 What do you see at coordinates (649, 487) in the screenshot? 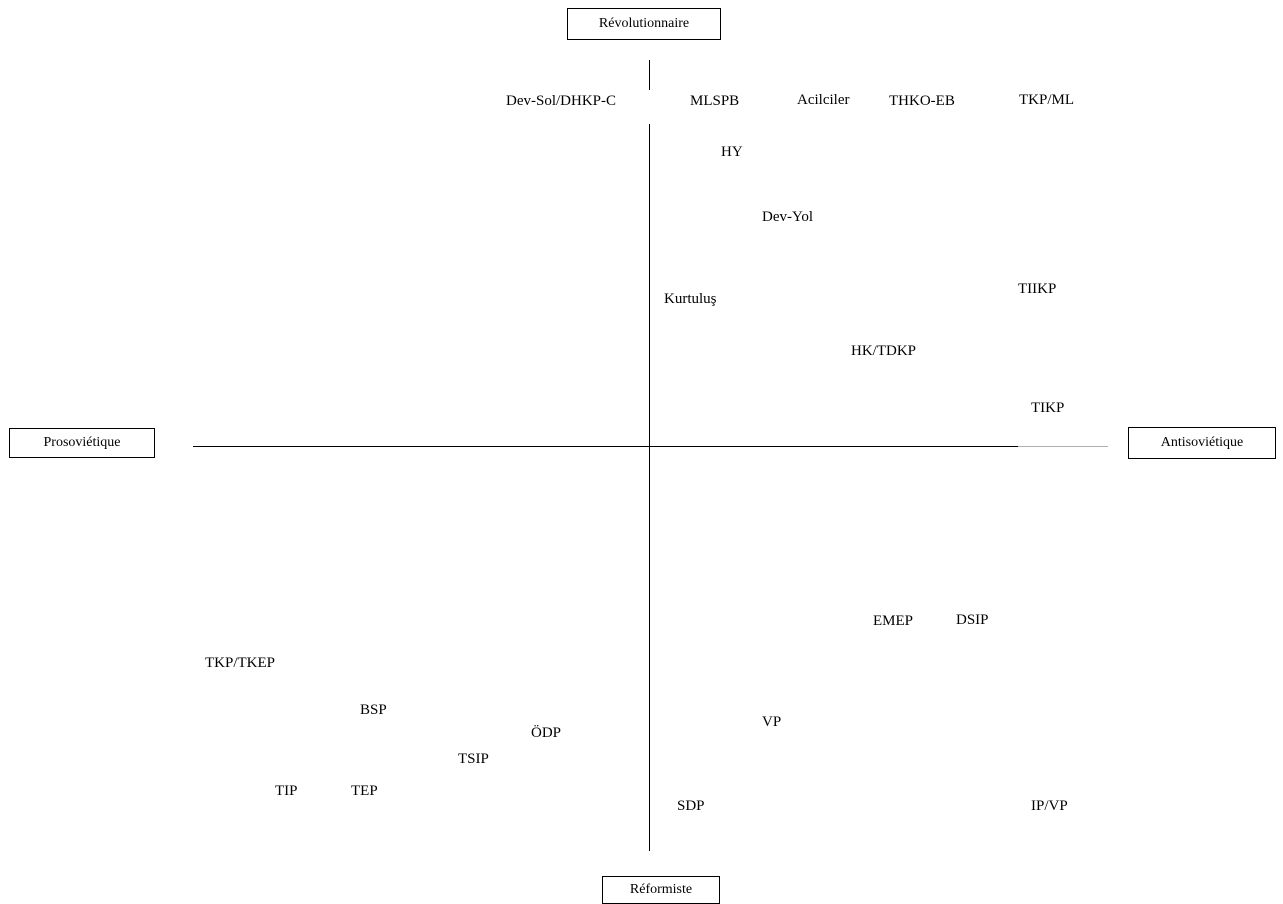
I see `vertical-axis` at bounding box center [649, 487].